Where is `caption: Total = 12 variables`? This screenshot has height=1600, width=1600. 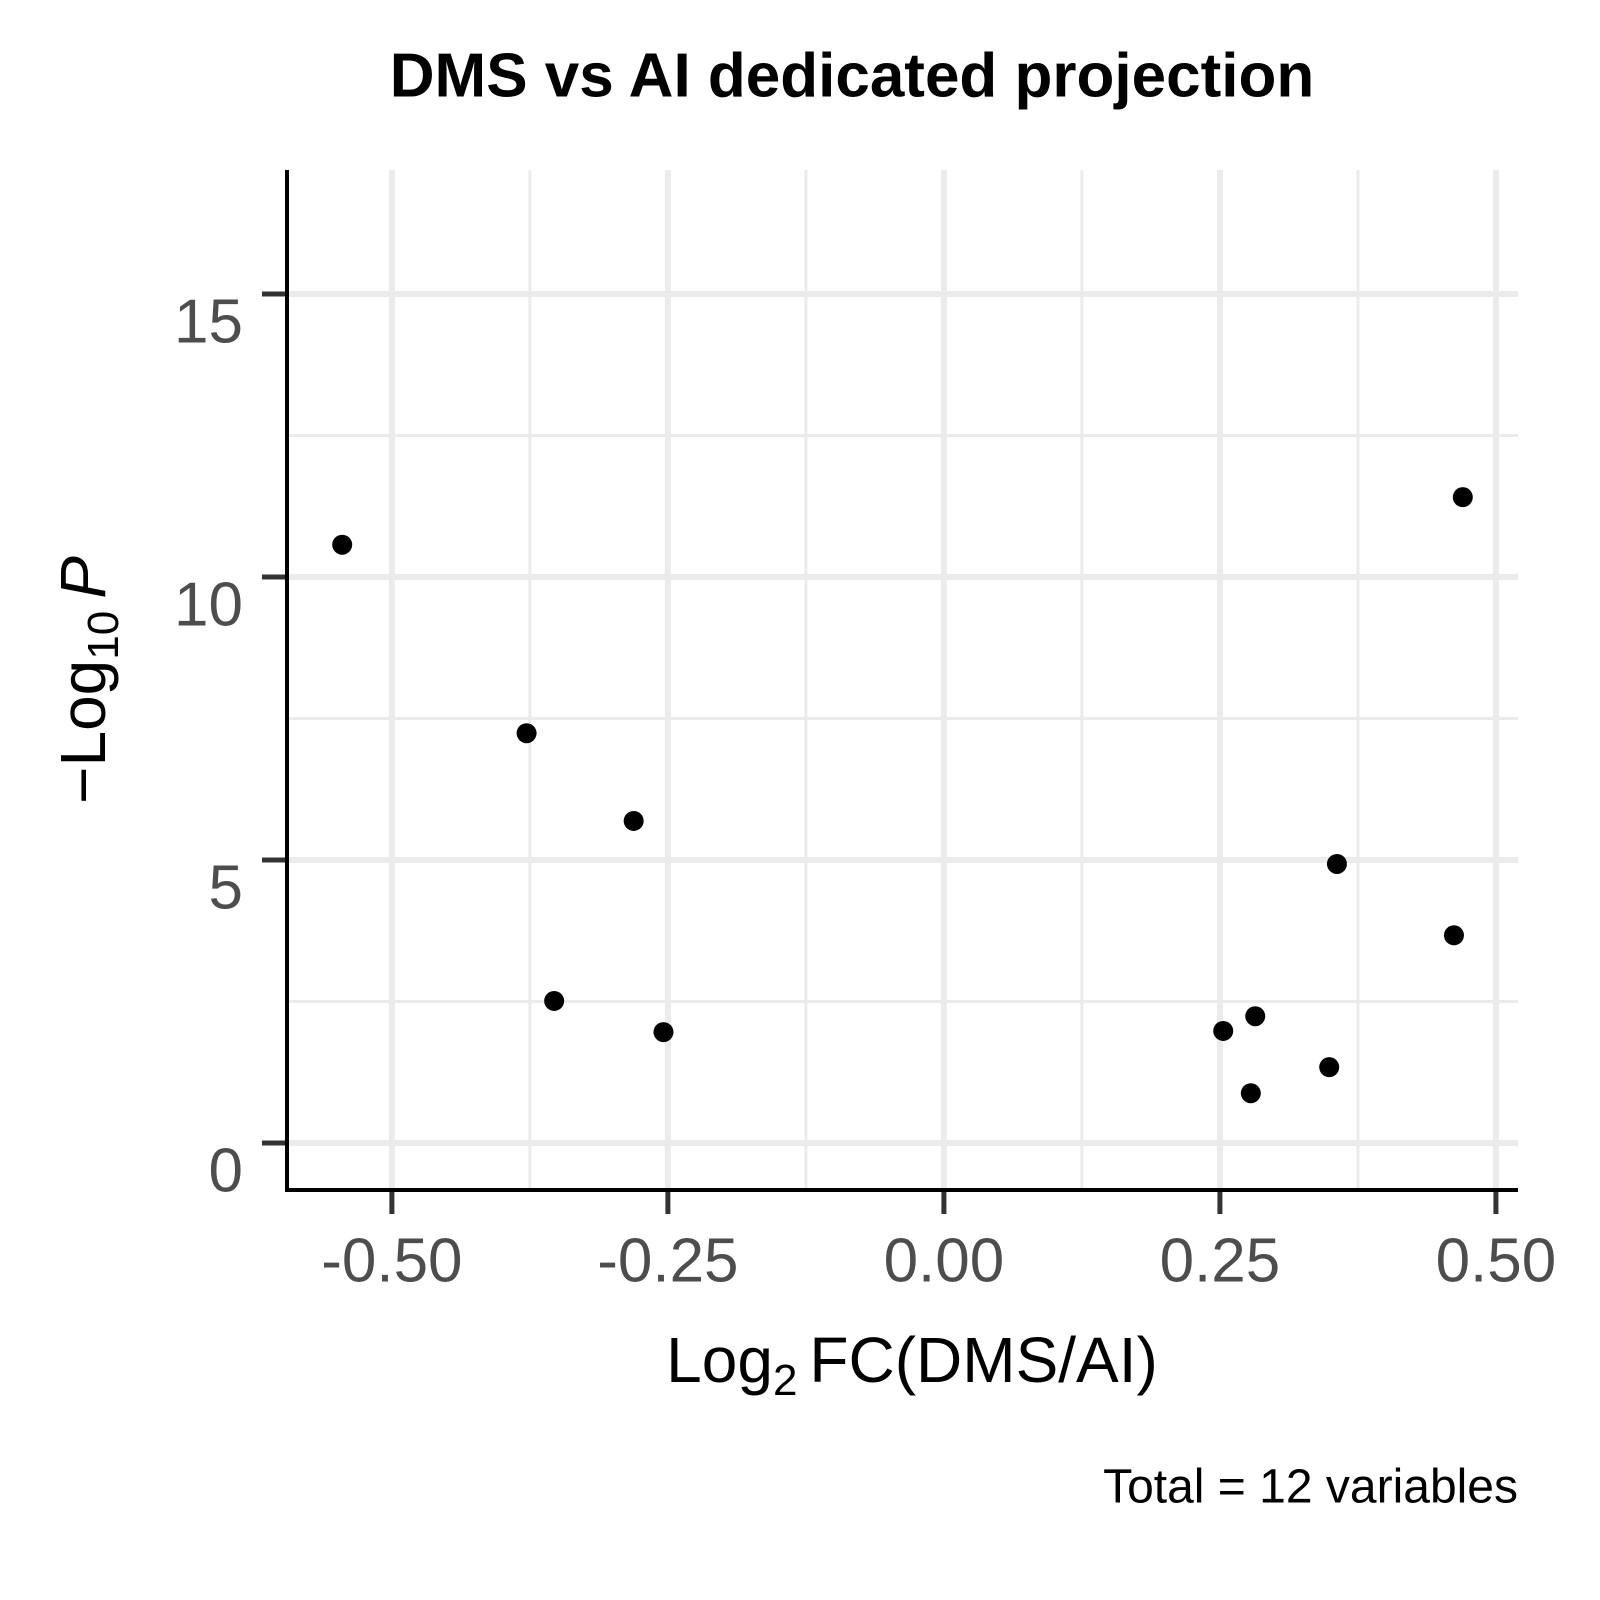
caption: Total = 12 variables is located at coordinates (1310, 1487).